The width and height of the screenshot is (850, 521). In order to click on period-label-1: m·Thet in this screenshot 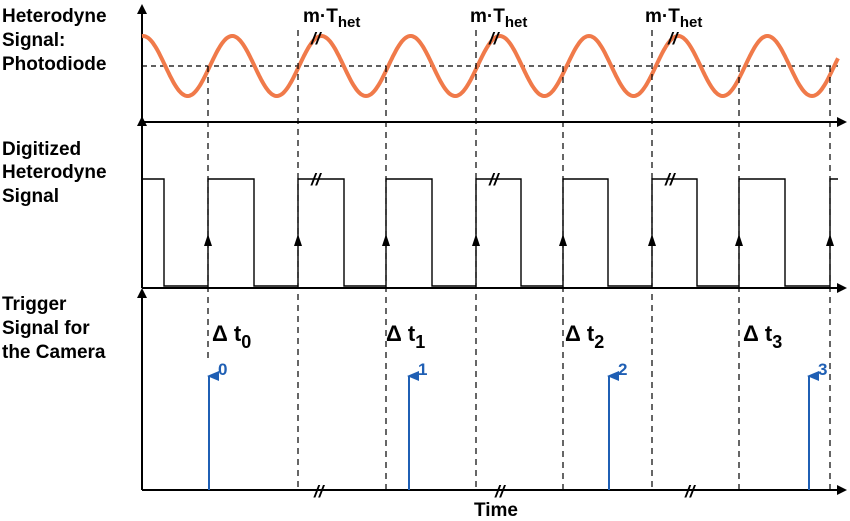, I will do `click(331, 18)`.